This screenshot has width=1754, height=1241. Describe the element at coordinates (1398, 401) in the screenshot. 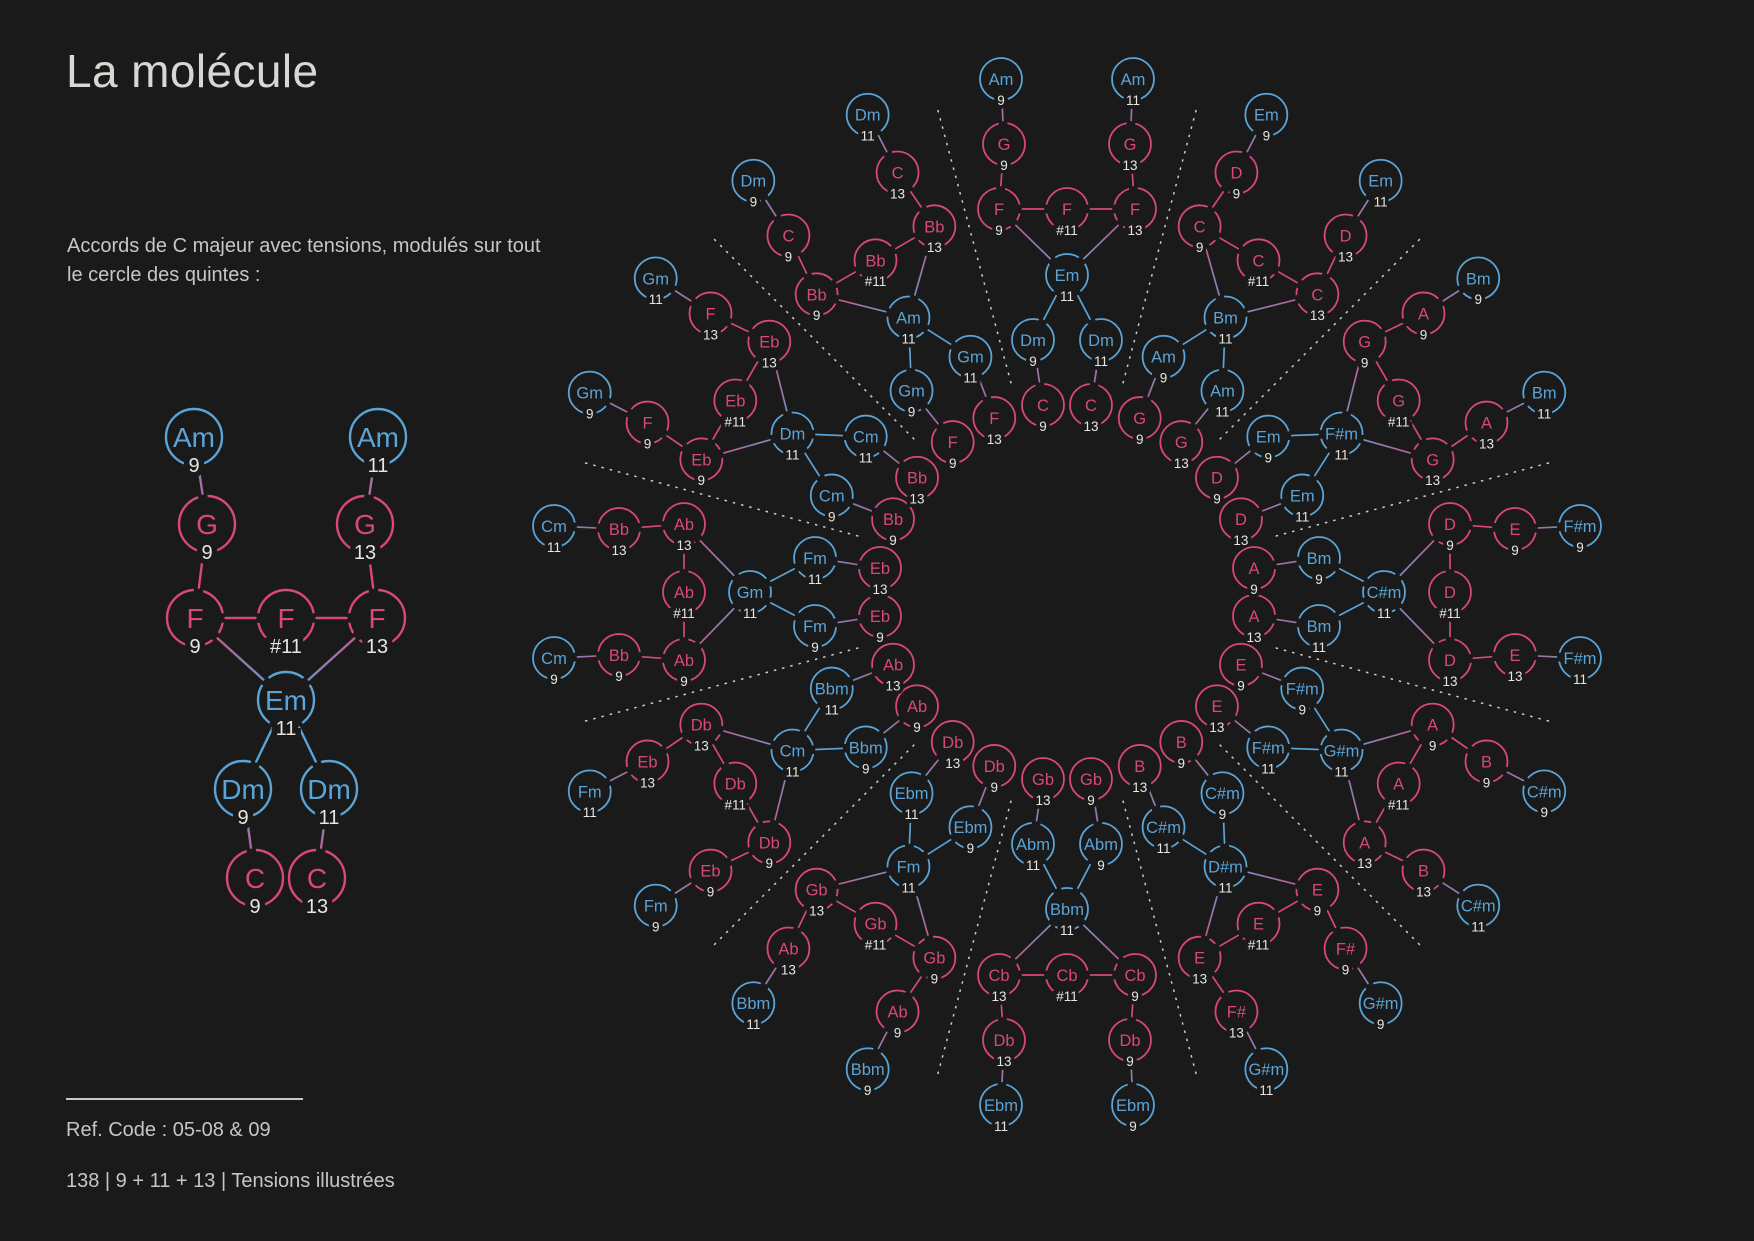

I see `chord-label: G` at that location.